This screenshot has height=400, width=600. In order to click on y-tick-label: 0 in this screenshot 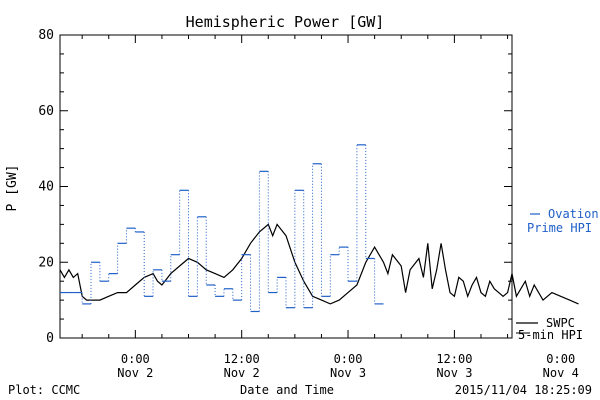, I will do `click(50, 338)`.